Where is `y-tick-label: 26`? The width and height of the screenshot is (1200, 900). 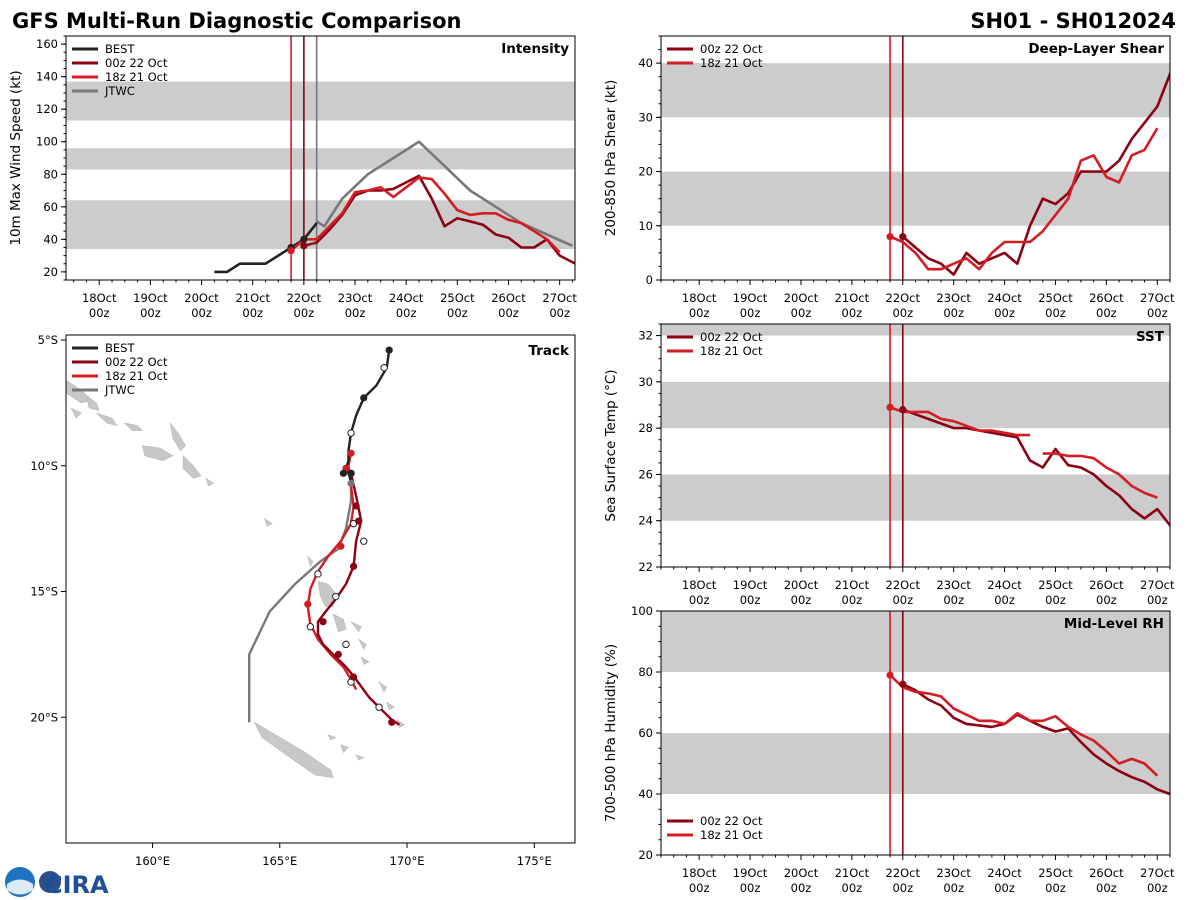
y-tick-label: 26 is located at coordinates (645, 474).